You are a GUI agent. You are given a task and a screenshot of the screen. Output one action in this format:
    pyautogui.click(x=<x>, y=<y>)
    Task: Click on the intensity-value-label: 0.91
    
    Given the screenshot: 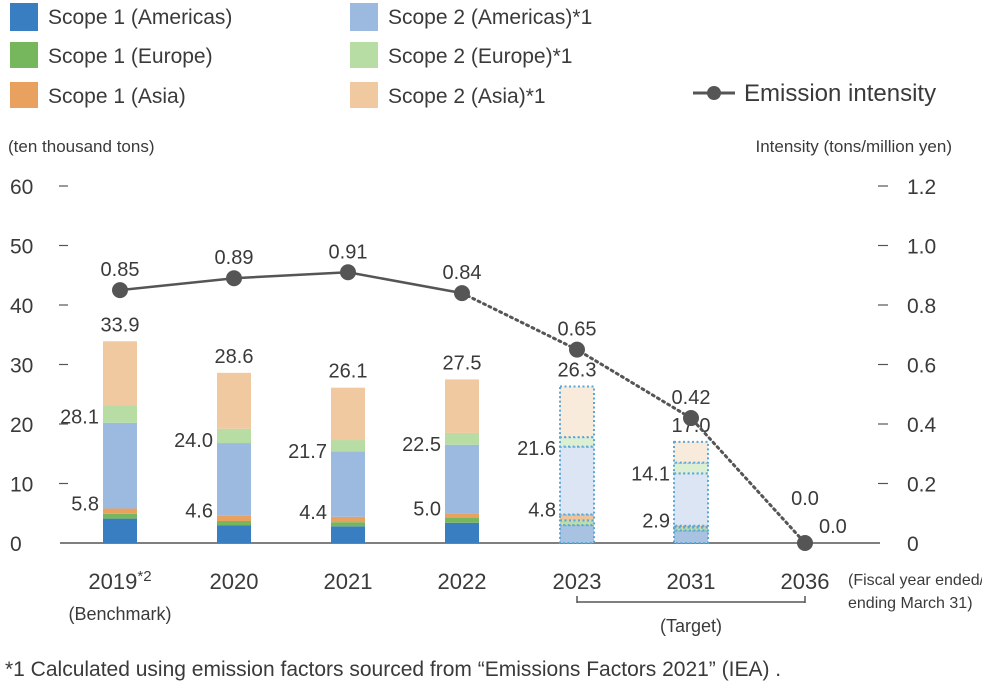 What is the action you would take?
    pyautogui.click(x=348, y=252)
    